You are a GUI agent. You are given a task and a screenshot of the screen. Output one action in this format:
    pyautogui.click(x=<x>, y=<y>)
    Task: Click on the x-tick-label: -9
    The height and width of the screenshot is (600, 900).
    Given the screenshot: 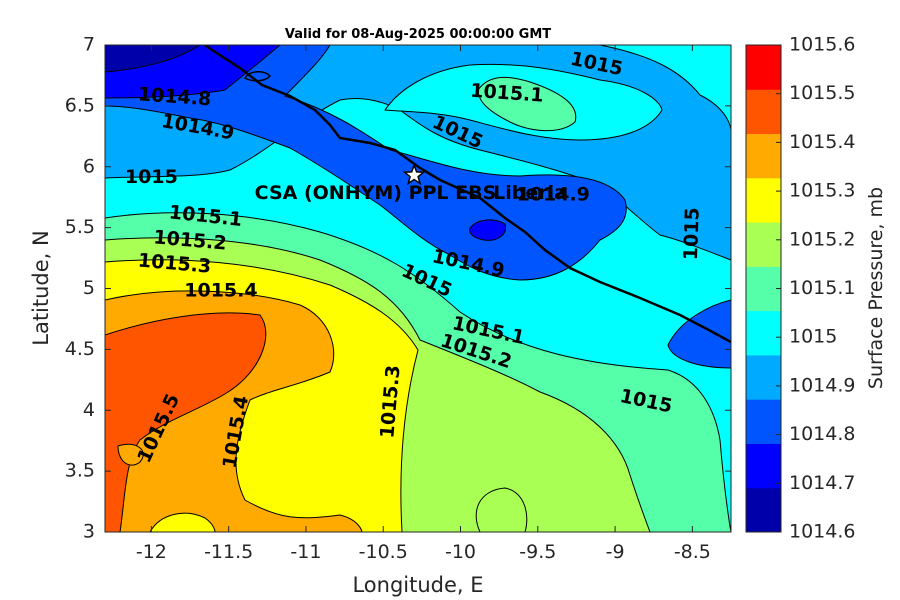 What is the action you would take?
    pyautogui.click(x=615, y=552)
    